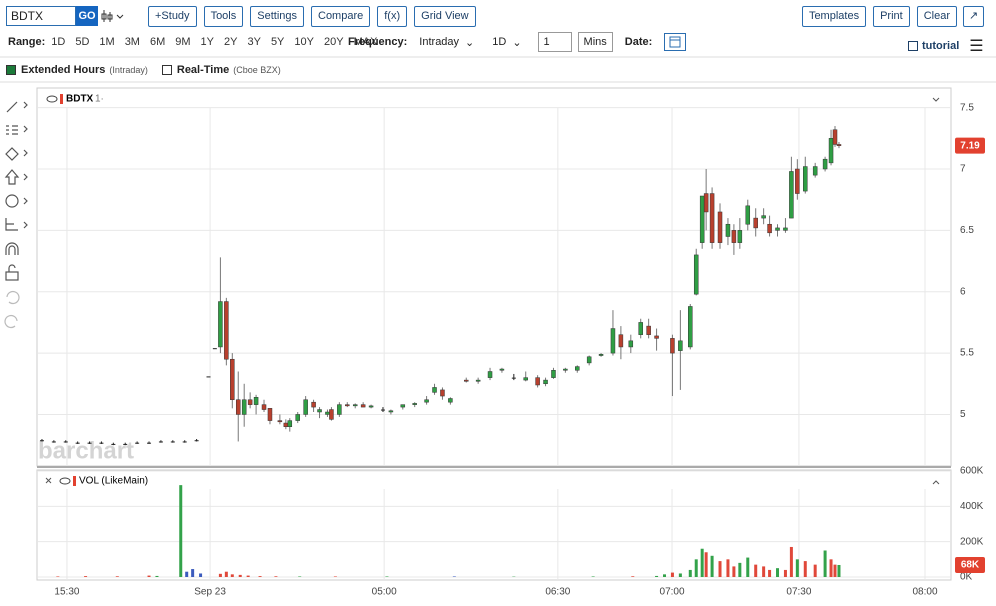 This screenshot has width=996, height=606. What do you see at coordinates (113, 481) in the screenshot?
I see `volume-title: VOL (LikeMain)` at bounding box center [113, 481].